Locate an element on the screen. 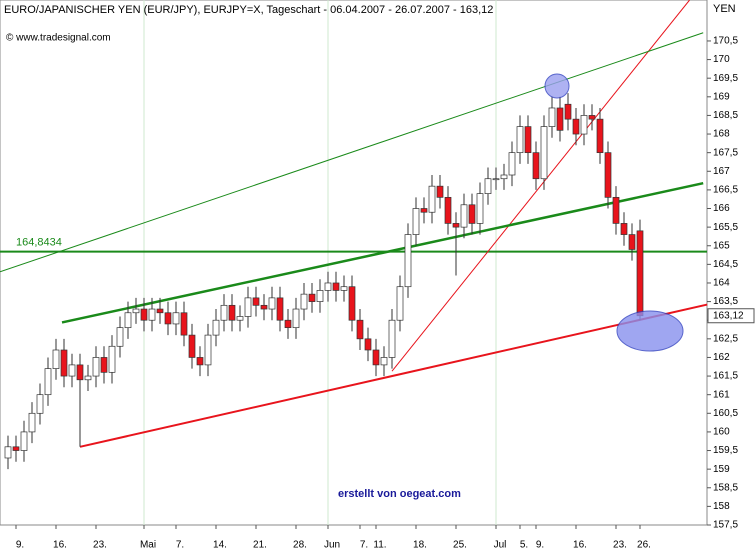 This screenshot has width=755, height=553. x-tick-label: Jul is located at coordinates (500, 545).